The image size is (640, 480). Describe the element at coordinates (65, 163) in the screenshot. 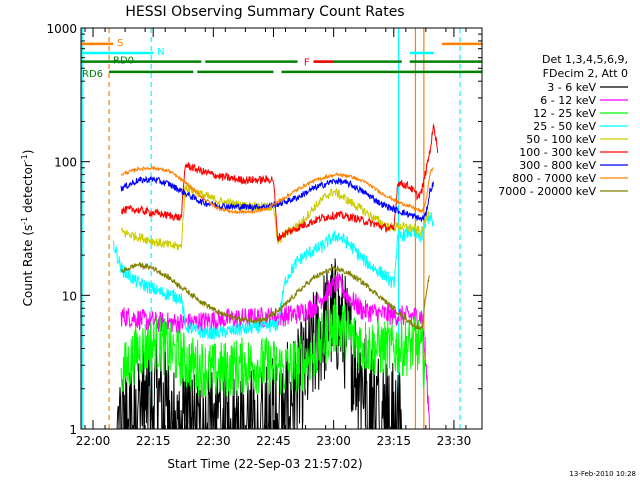

I see `y-tick-label: 100` at that location.